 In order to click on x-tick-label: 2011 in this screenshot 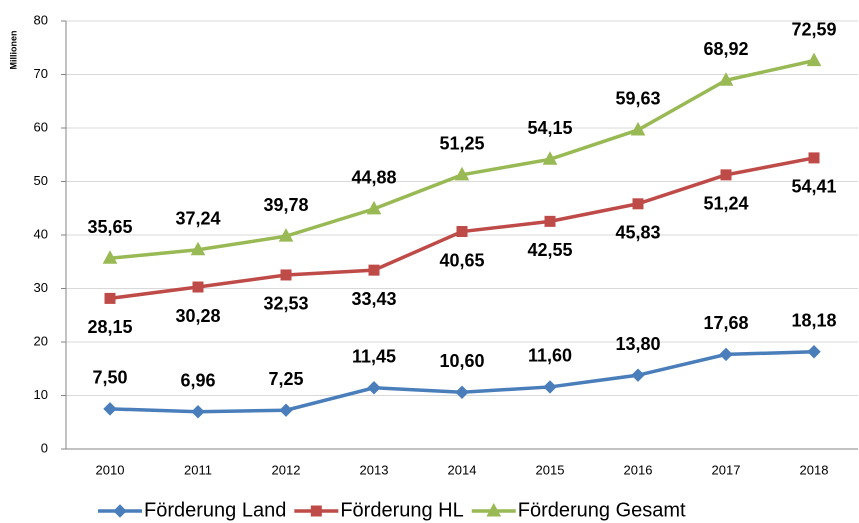, I will do `click(198, 469)`.